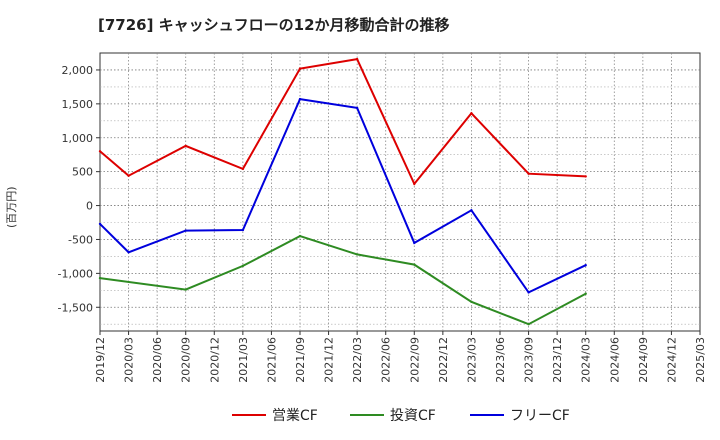  I want to click on x-tick-label: 2020/12, so click(214, 360).